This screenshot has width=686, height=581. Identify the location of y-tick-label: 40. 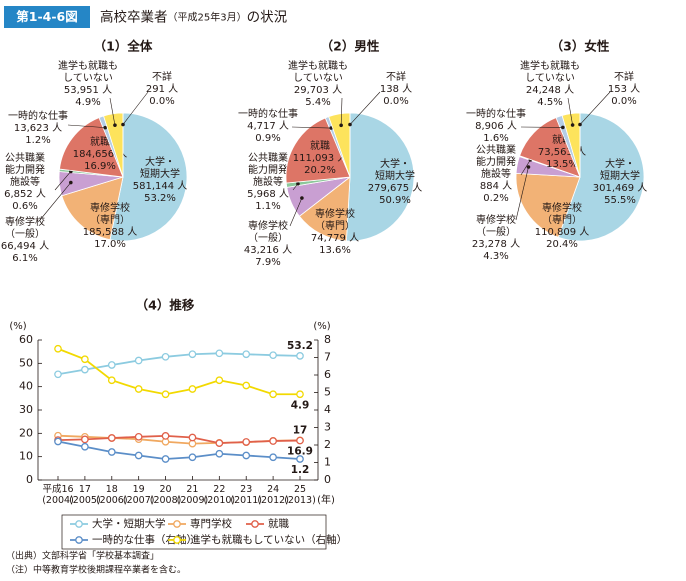
(26, 386).